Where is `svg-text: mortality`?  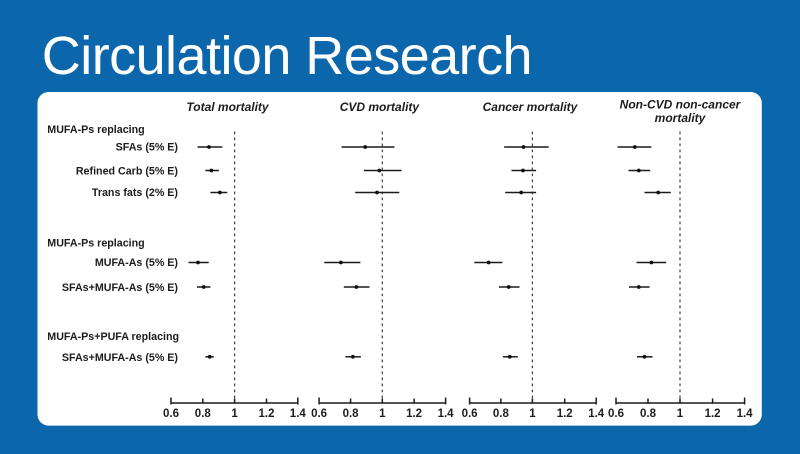
svg-text: mortality is located at coordinates (681, 118).